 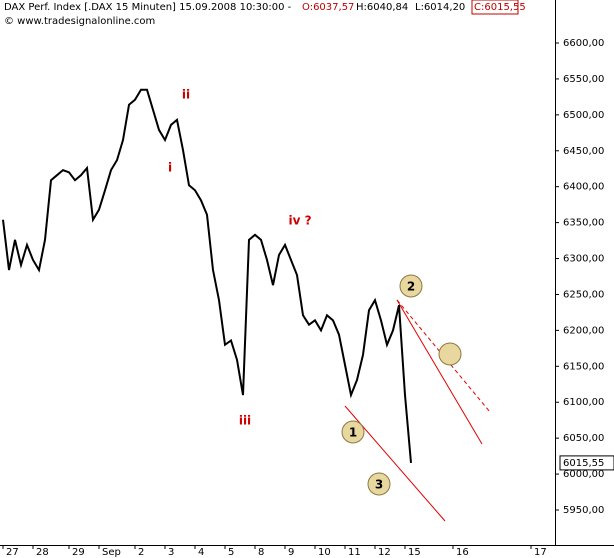 I want to click on wave-label: iii, so click(x=245, y=421).